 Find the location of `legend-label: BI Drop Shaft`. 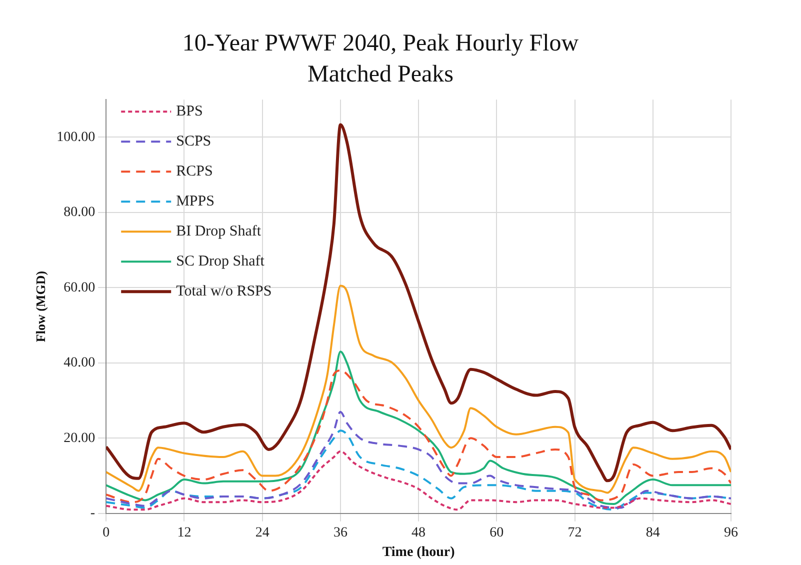

legend-label: BI Drop Shaft is located at coordinates (219, 232).